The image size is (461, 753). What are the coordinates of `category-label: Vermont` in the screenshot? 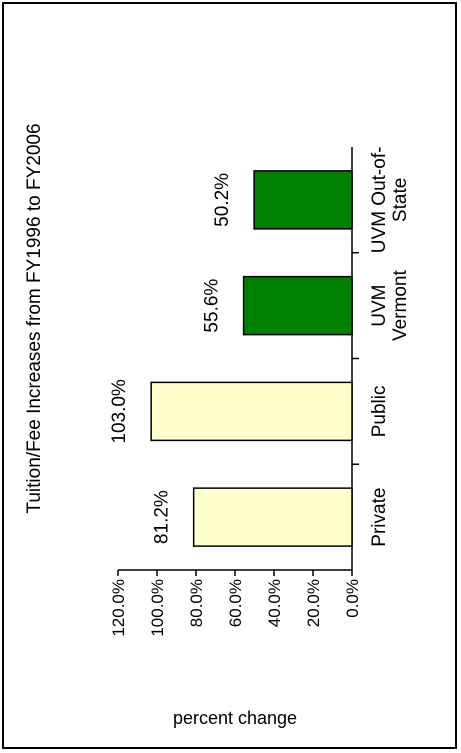 It's located at (400, 305).